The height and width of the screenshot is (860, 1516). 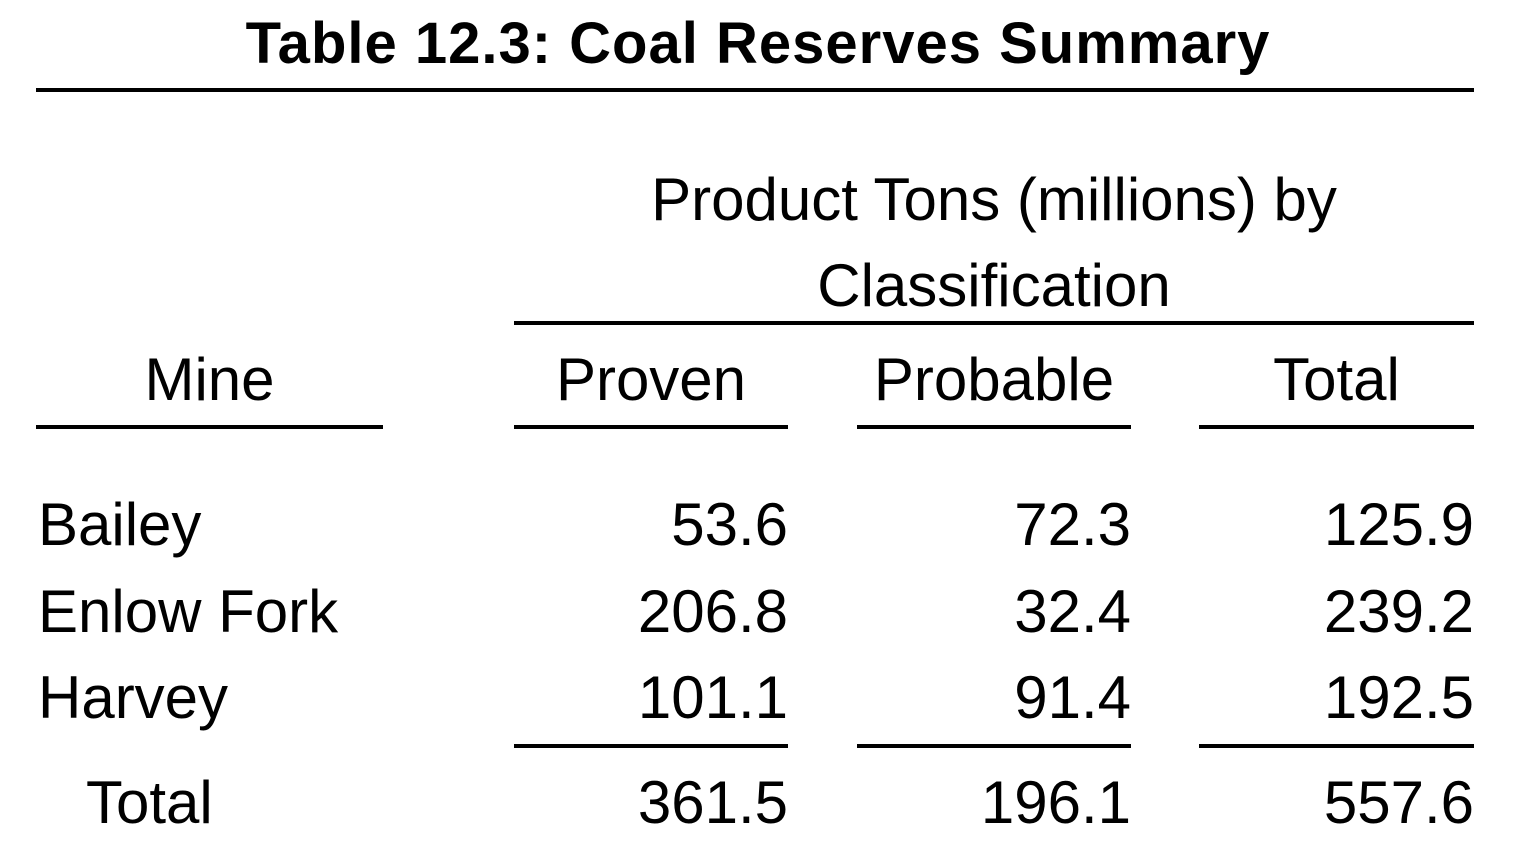 What do you see at coordinates (755, 90) in the screenshot?
I see `title-rule` at bounding box center [755, 90].